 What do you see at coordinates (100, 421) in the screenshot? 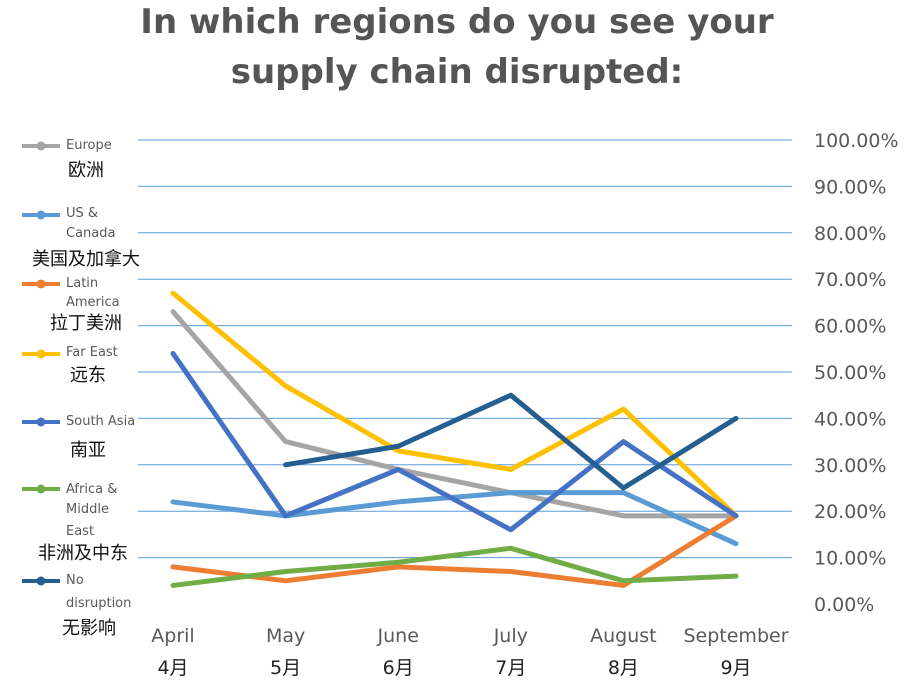
I see `legend-label: South Asia` at bounding box center [100, 421].